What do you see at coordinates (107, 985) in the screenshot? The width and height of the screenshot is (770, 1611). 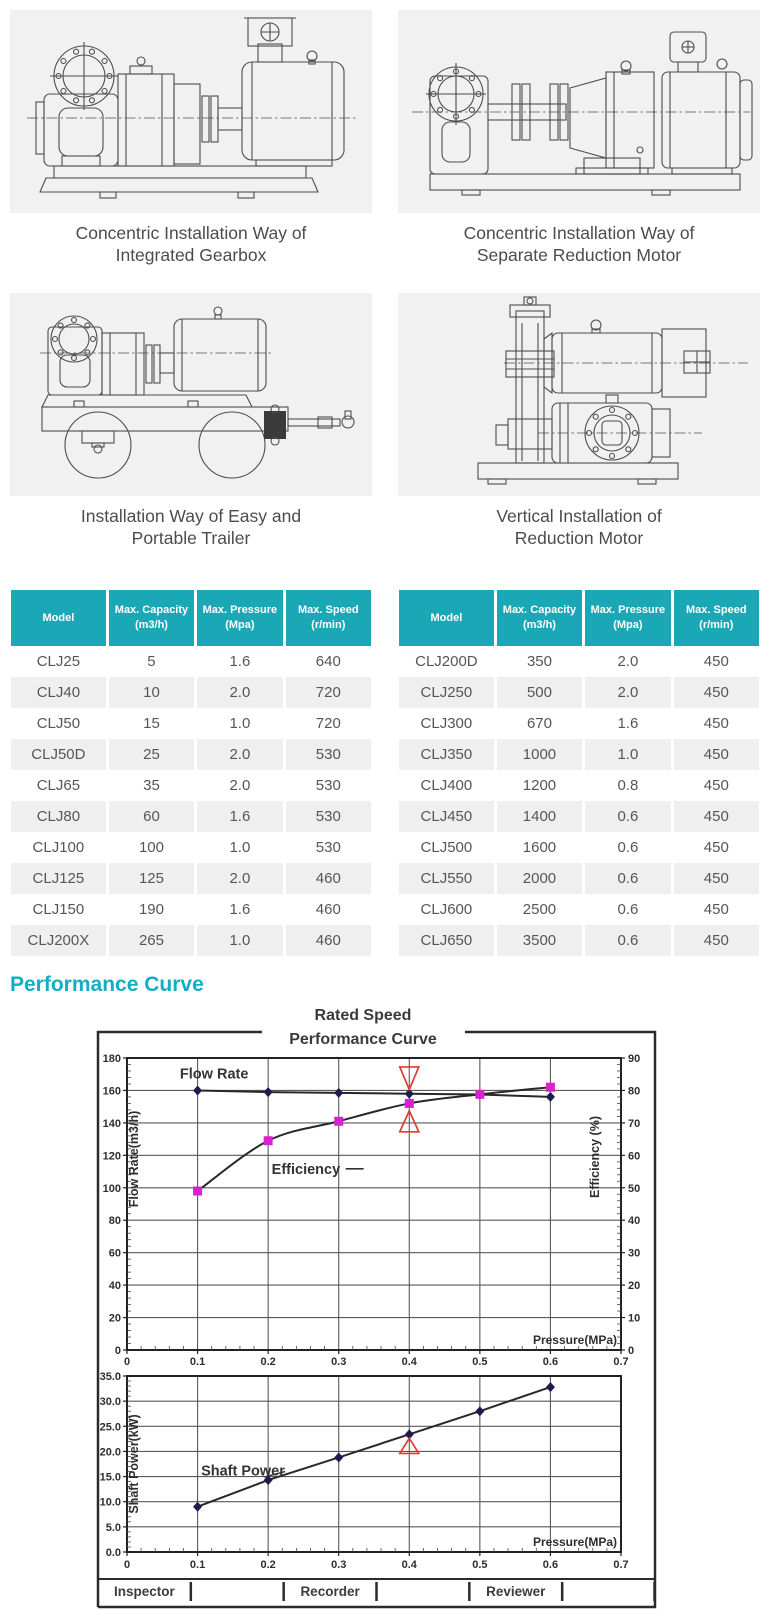 I see `performance-section-title: Performance Curve` at bounding box center [107, 985].